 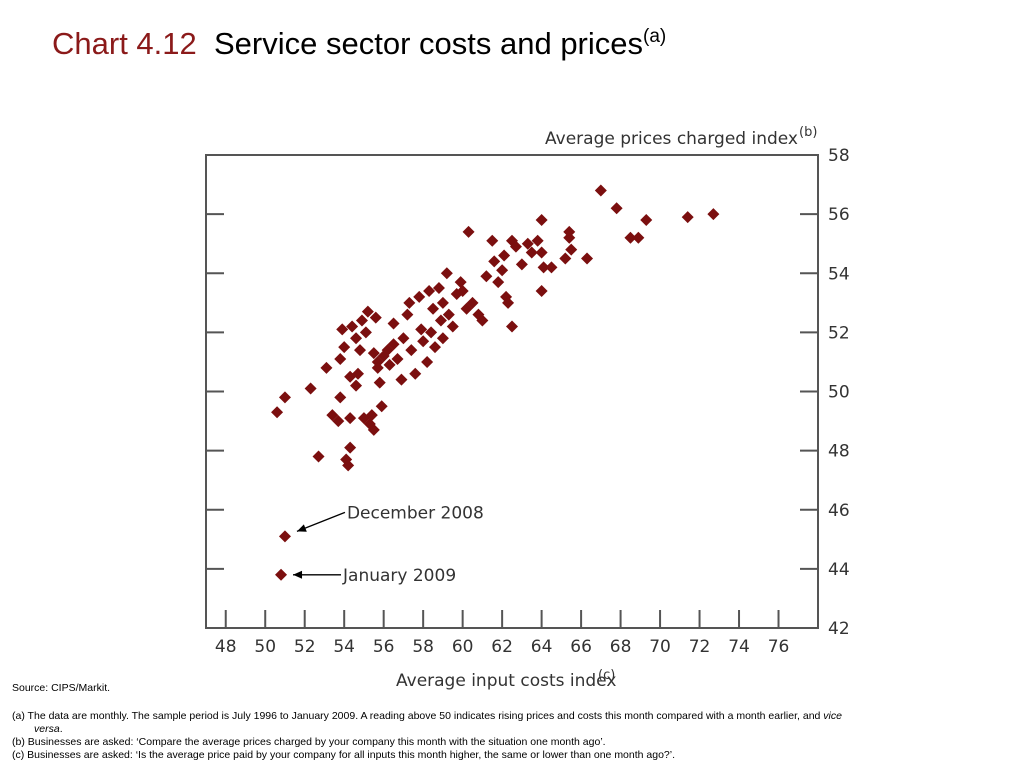 I want to click on x-tick-label: 58, so click(x=423, y=647).